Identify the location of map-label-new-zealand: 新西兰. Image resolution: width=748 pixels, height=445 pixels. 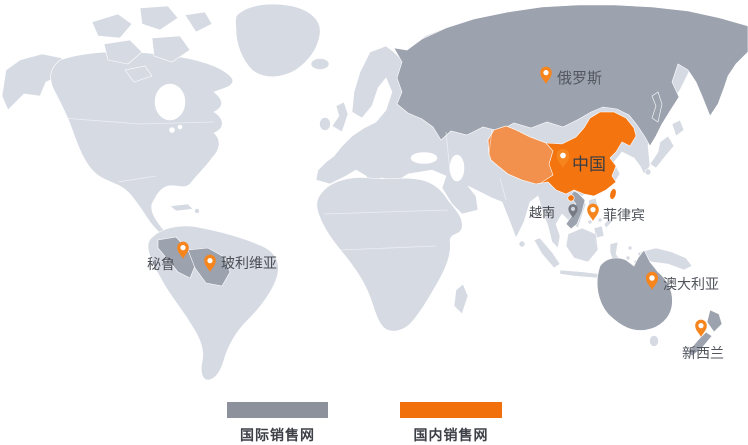
(703, 353).